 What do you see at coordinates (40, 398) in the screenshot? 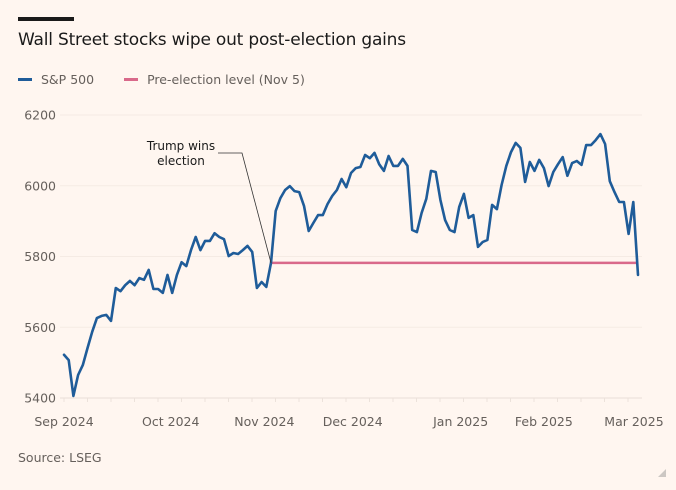
I see `y-tick-label: 5400` at bounding box center [40, 398].